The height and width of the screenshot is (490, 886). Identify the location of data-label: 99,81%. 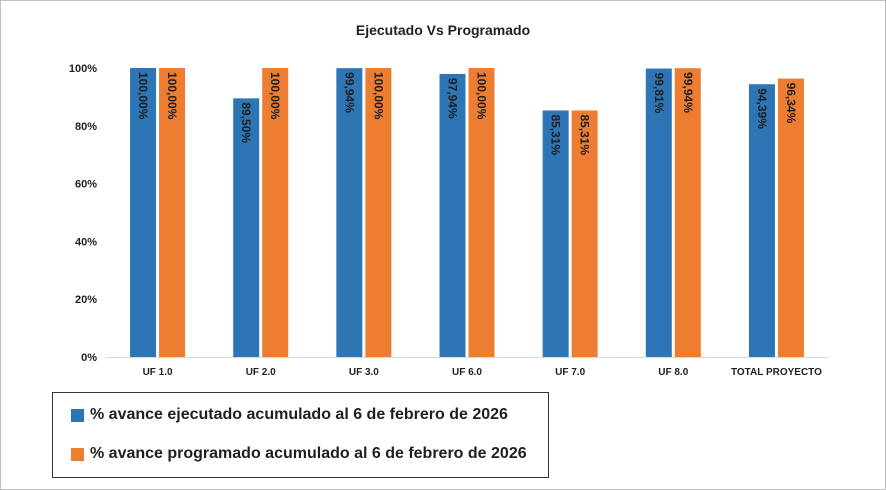
(659, 93).